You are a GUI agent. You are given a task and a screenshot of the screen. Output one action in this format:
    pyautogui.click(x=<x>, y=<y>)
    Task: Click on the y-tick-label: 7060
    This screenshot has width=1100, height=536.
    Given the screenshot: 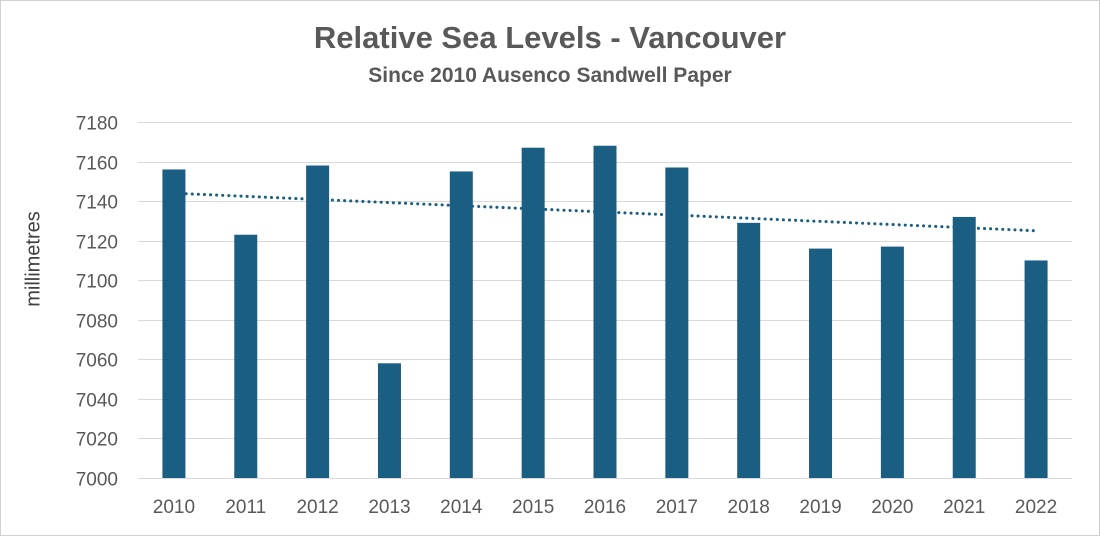 What is the action you would take?
    pyautogui.click(x=97, y=361)
    